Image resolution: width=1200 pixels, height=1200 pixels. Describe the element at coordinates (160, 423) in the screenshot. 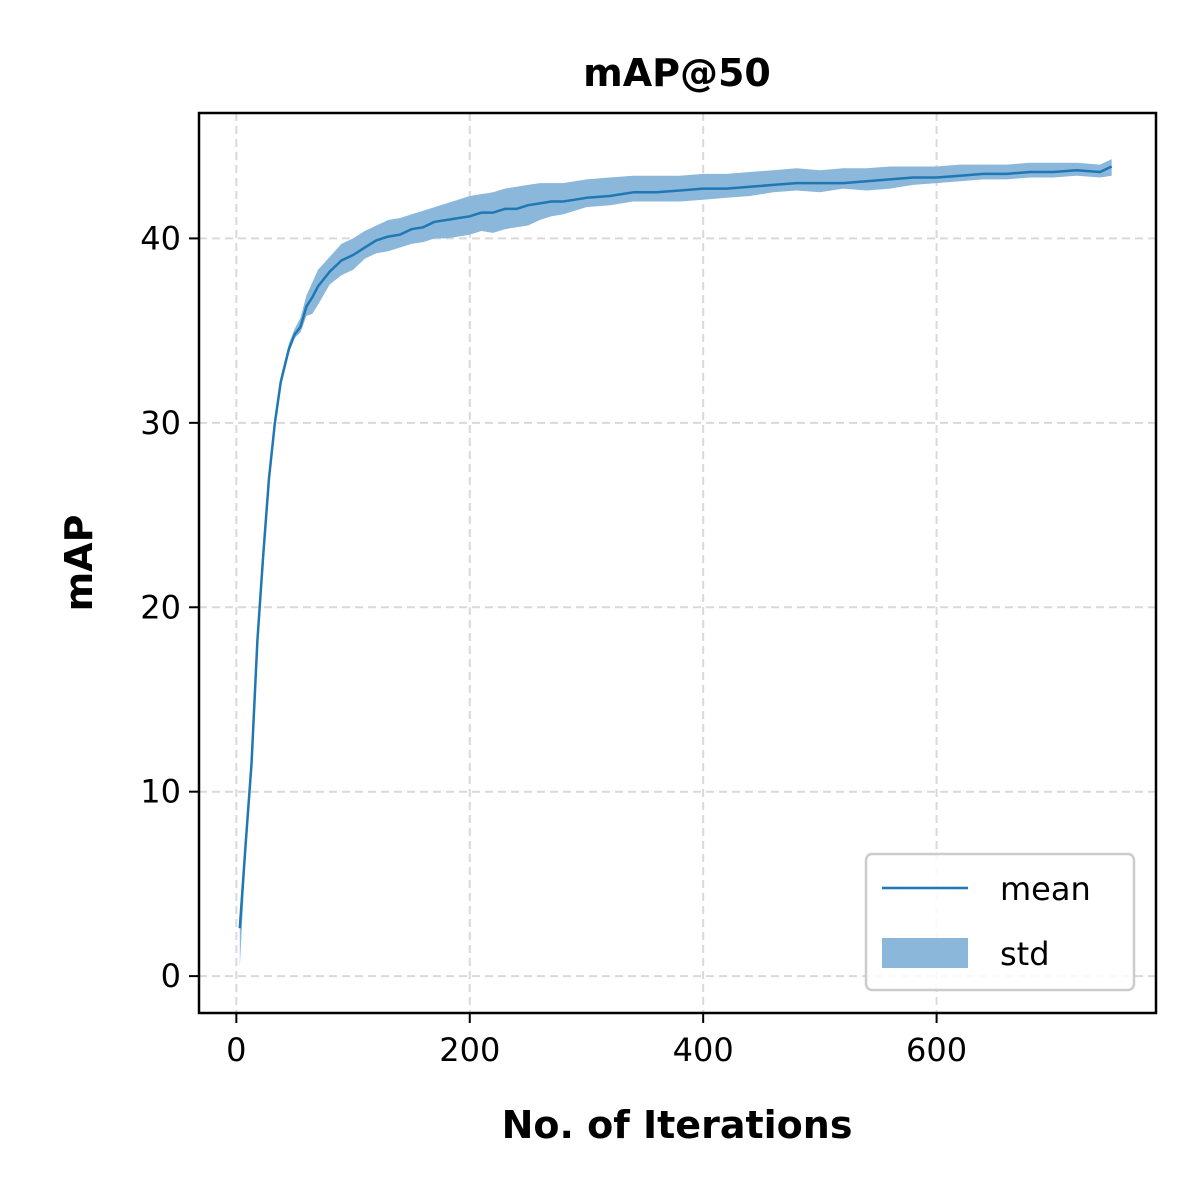

I see `y-tick-label: 30` at that location.